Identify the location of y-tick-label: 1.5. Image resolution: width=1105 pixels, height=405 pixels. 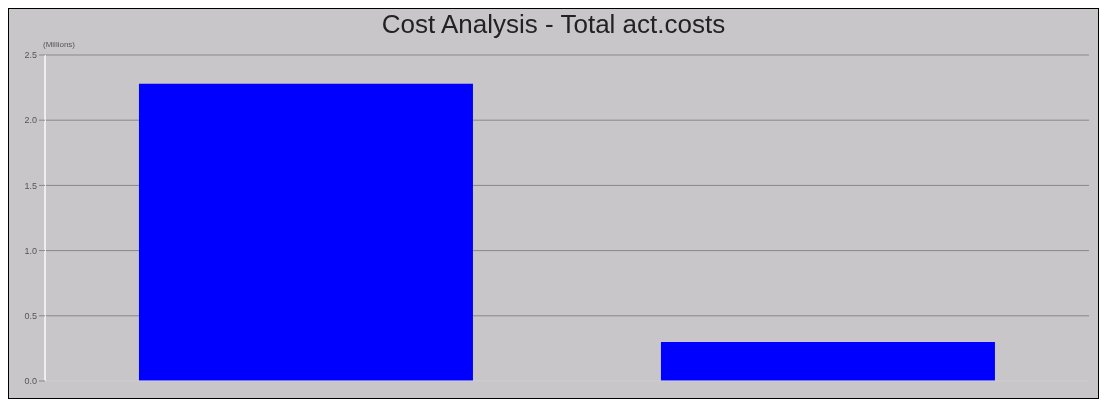
(30, 185).